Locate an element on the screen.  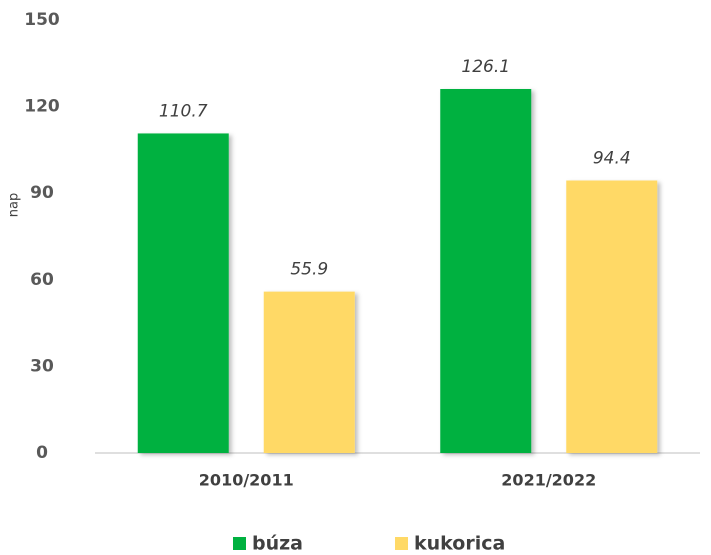
data-label: 55.9 is located at coordinates (309, 270).